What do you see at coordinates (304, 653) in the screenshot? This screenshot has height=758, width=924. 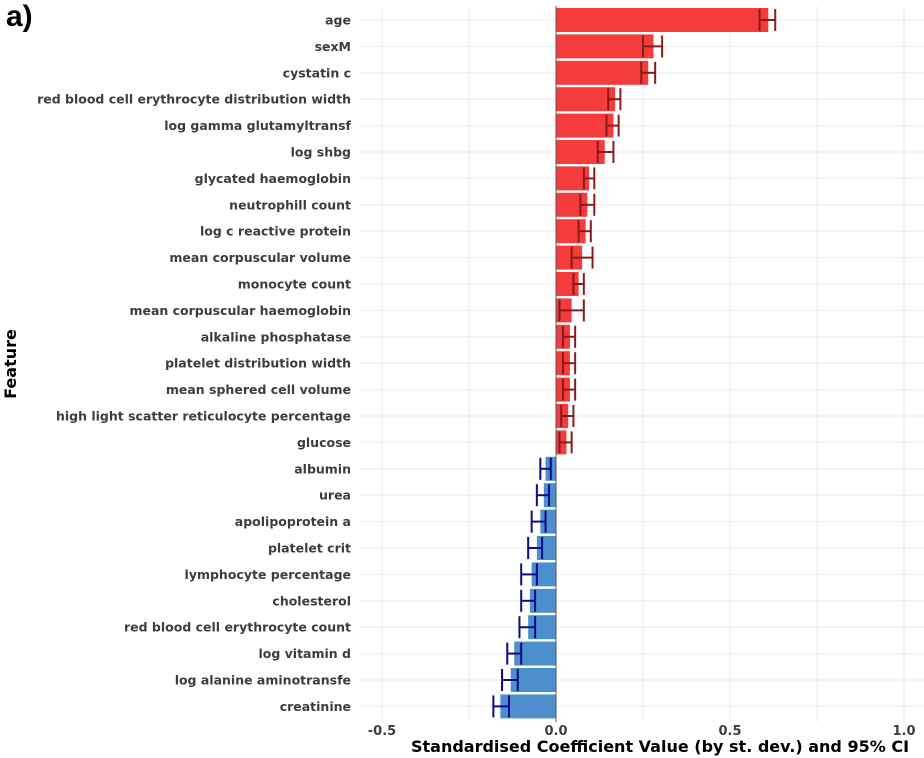 I see `y-tick-label: log vitamin d` at bounding box center [304, 653].